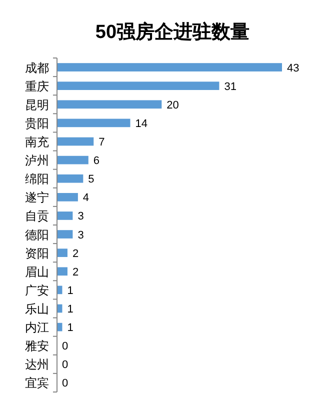 This screenshot has height=411, width=329. What do you see at coordinates (37, 383) in the screenshot?
I see `y-tick-label: 宜宾` at bounding box center [37, 383].